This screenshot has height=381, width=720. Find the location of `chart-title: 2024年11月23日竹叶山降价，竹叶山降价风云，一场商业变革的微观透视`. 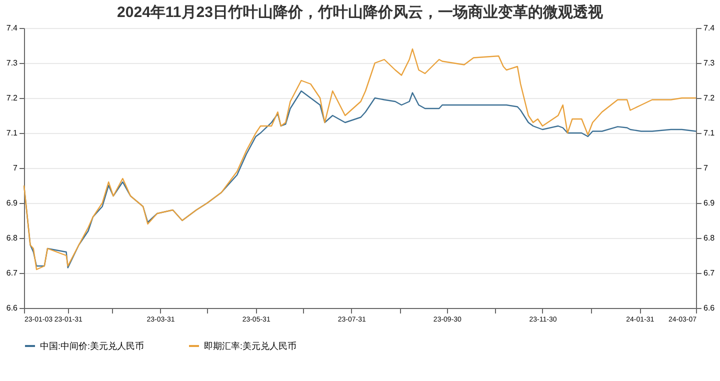

chart-title: 2024年11月23日竹叶山降价，竹叶山降价风云，一场商业变革的微观透视 is located at coordinates (360, 12).